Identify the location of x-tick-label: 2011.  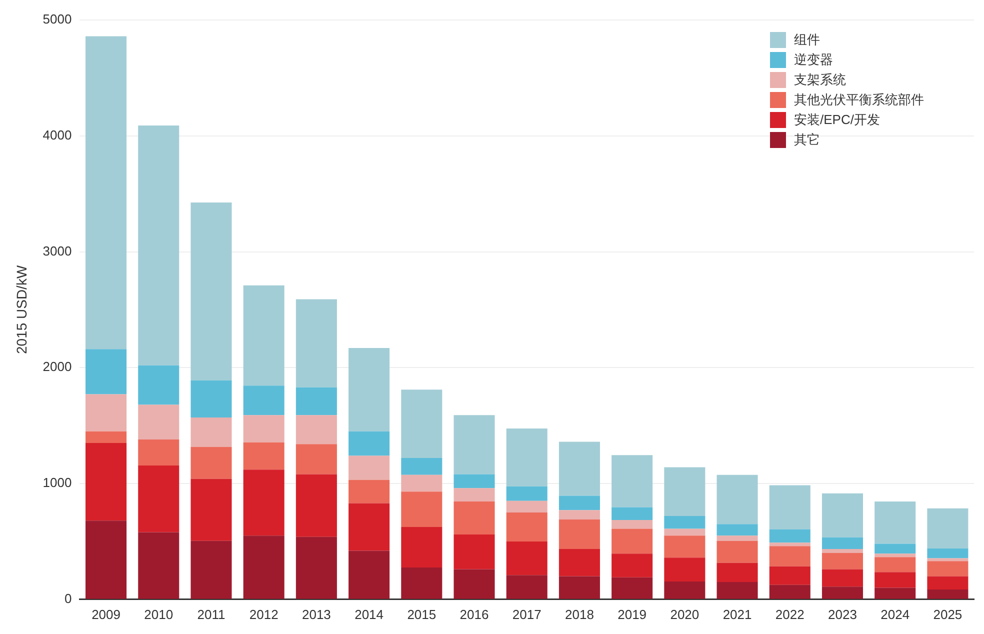
(211, 614).